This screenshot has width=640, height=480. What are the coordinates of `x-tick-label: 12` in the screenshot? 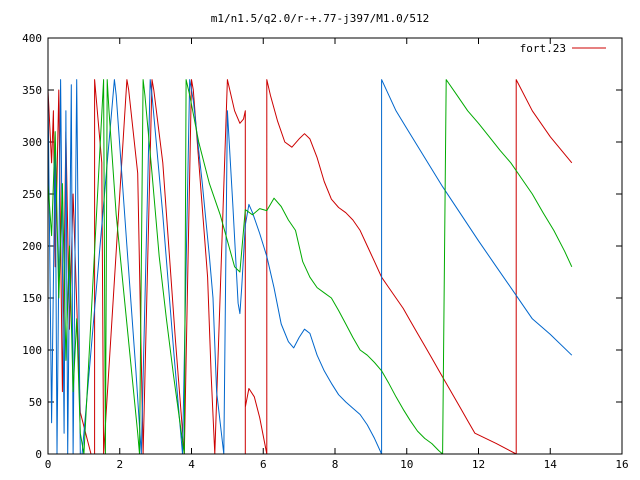 It's located at (478, 464).